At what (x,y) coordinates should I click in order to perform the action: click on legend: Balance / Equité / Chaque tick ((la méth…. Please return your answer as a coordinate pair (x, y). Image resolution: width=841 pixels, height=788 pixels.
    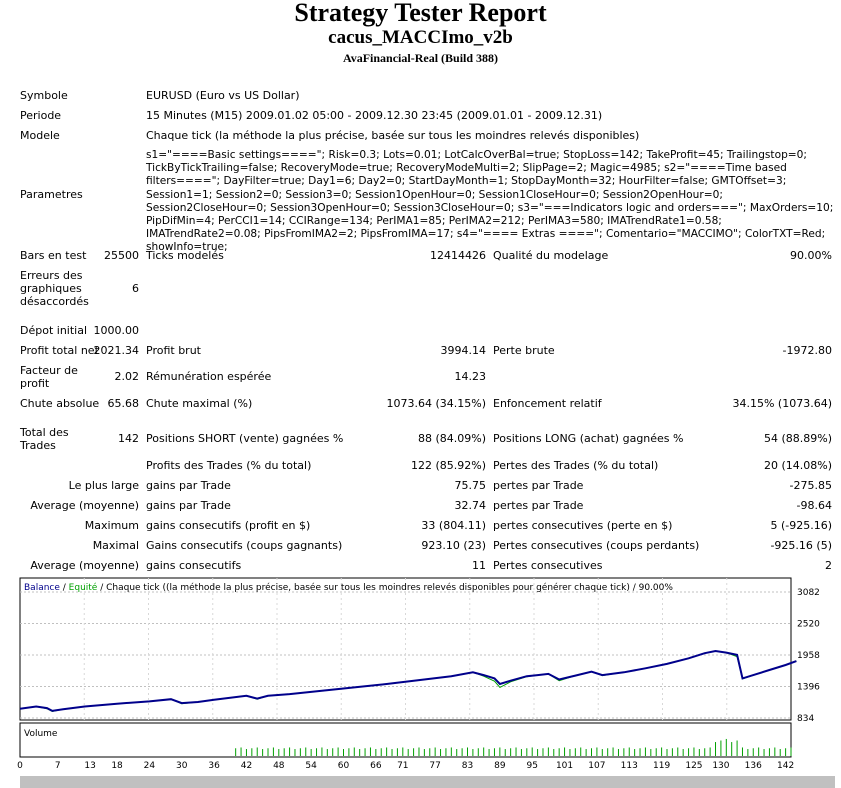
    Looking at the image, I should click on (348, 587).